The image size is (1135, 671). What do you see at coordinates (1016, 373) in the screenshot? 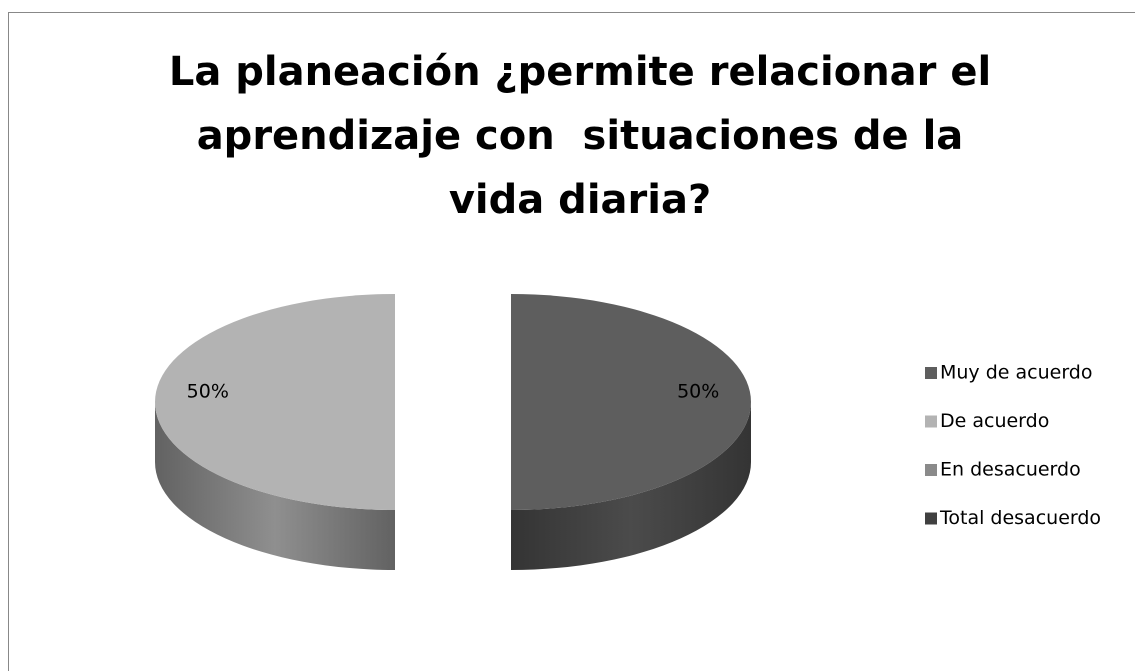
I see `legend-label: Muy de acuerdo` at bounding box center [1016, 373].